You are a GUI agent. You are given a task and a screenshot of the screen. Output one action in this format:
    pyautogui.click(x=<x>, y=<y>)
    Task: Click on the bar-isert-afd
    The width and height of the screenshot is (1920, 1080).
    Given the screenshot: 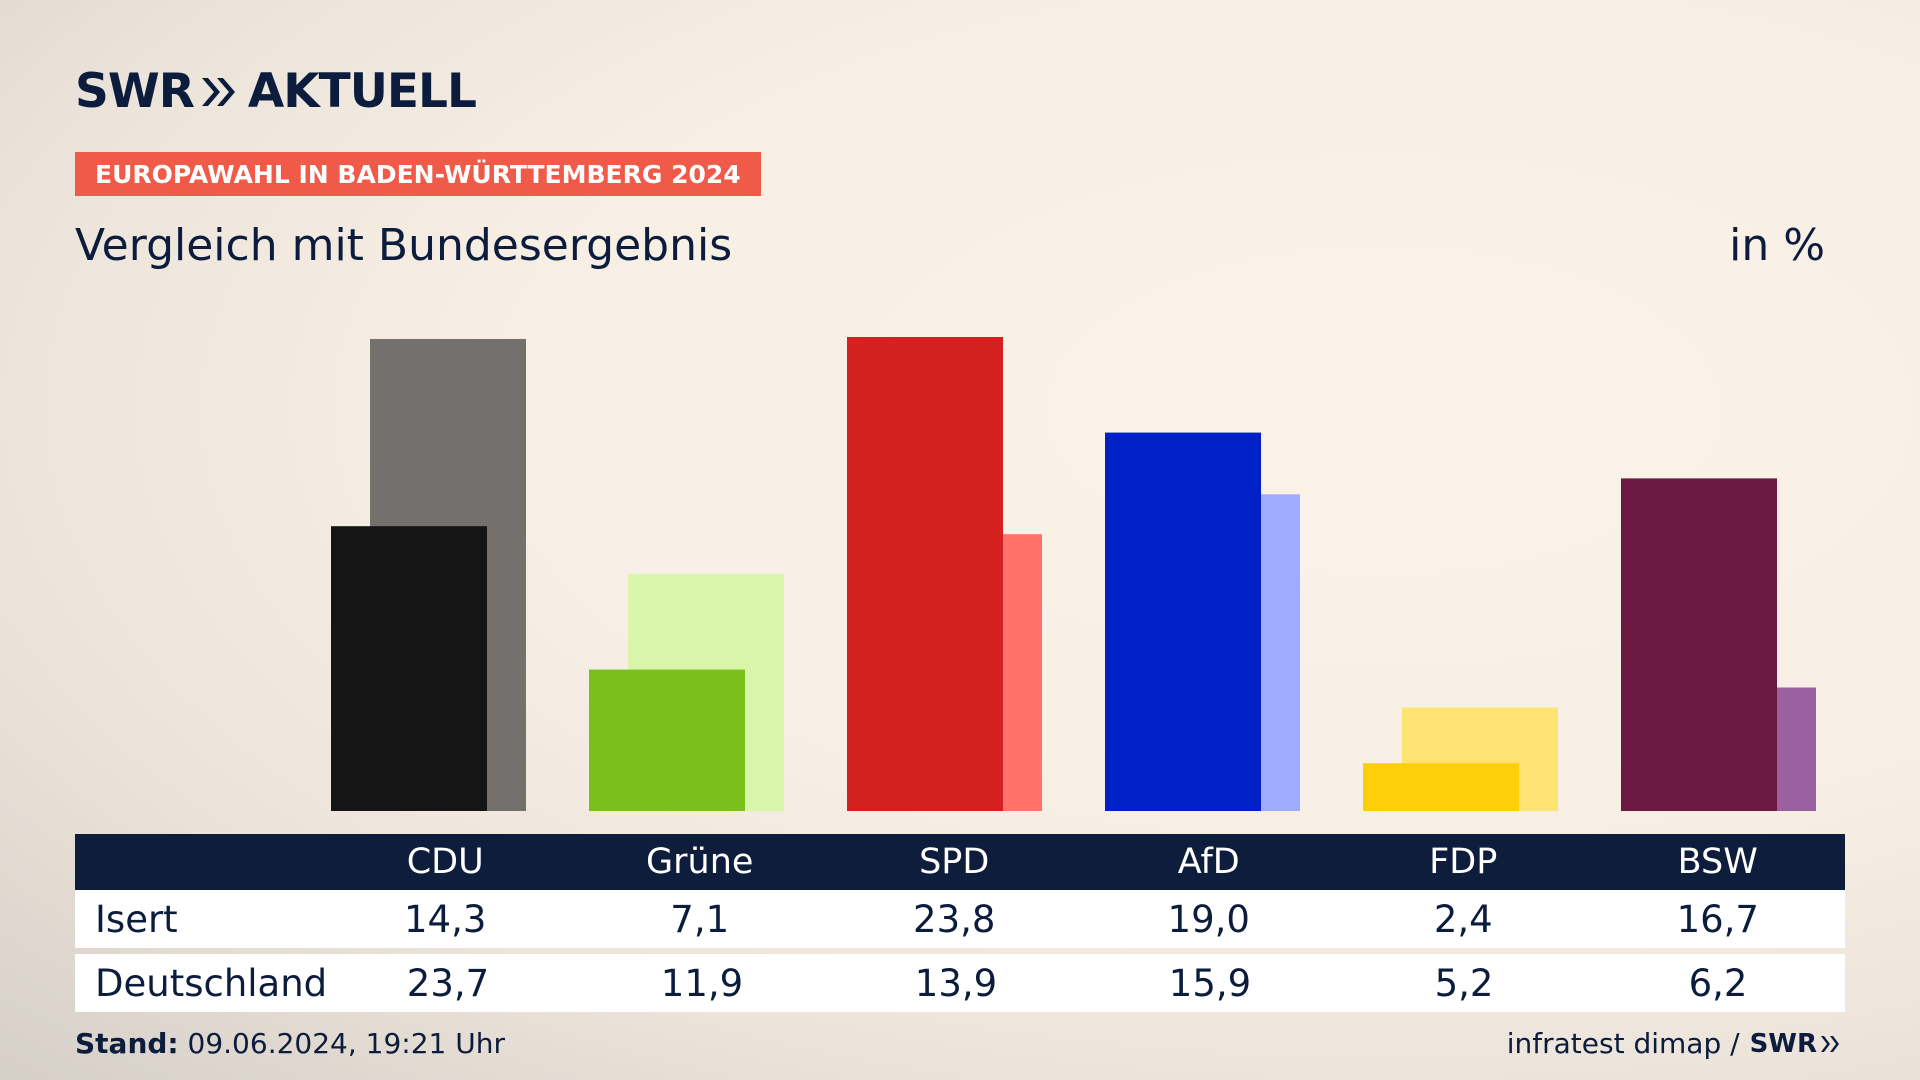 What is the action you would take?
    pyautogui.click(x=1183, y=621)
    